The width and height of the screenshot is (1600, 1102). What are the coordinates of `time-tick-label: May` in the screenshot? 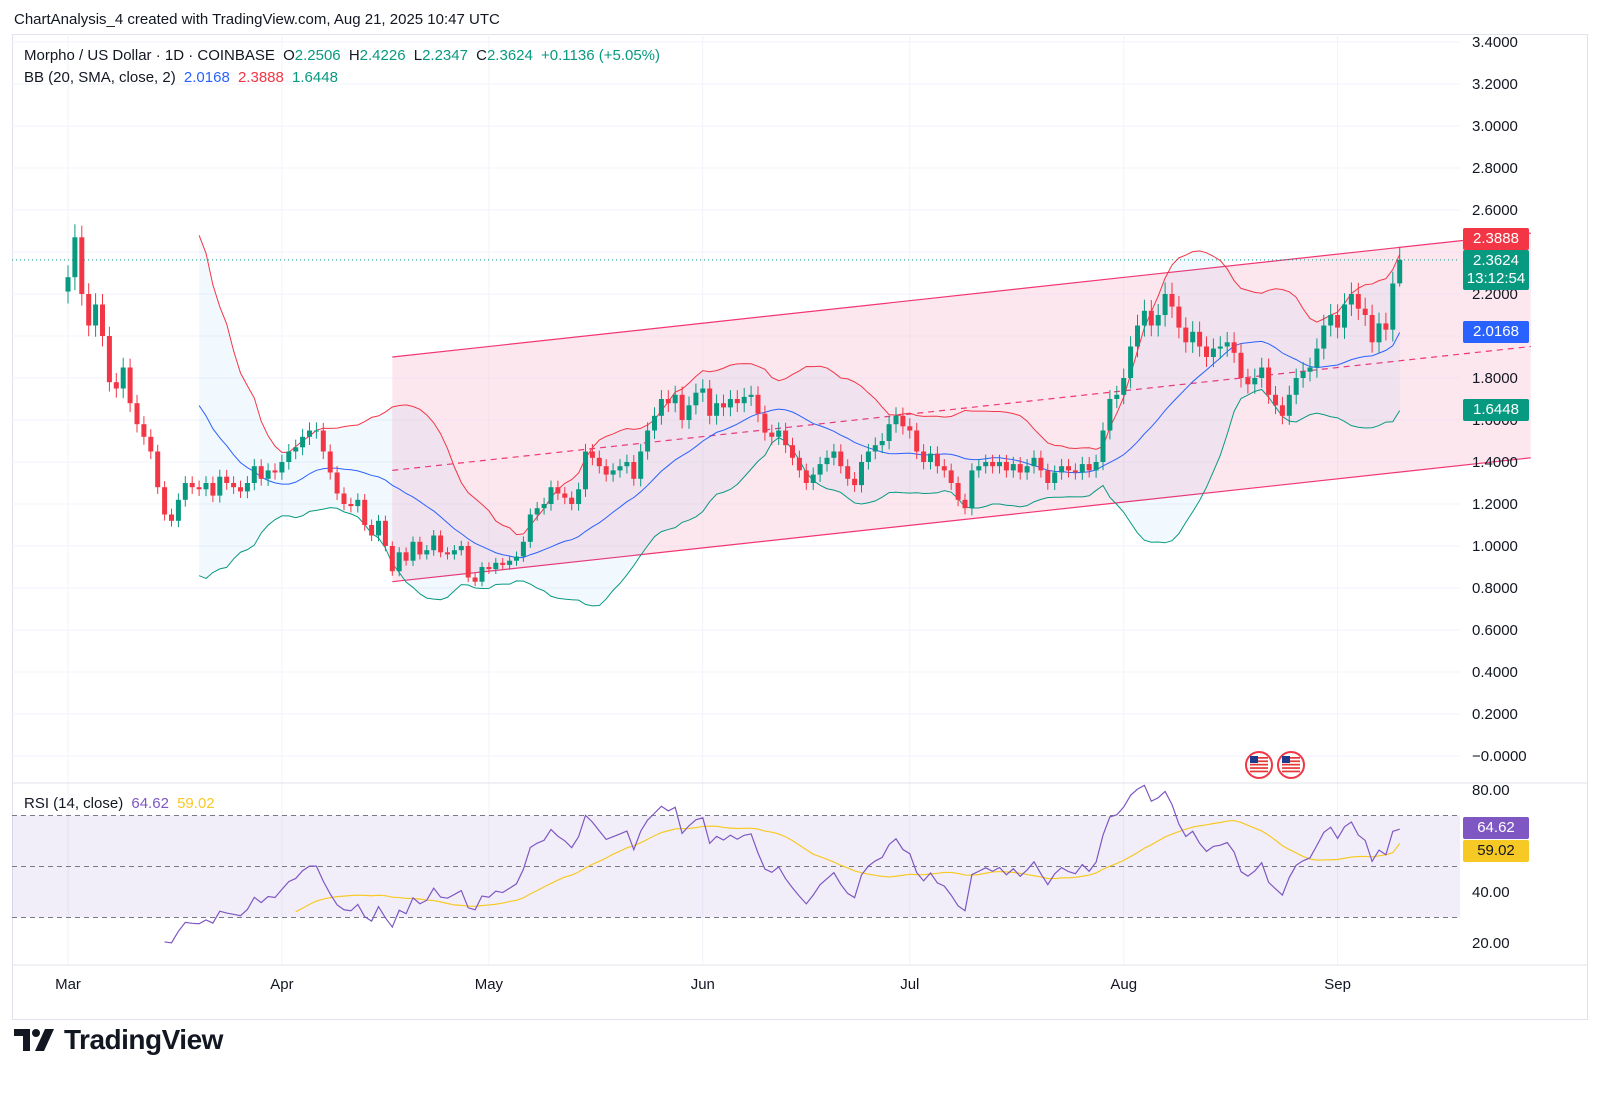 It's located at (489, 984).